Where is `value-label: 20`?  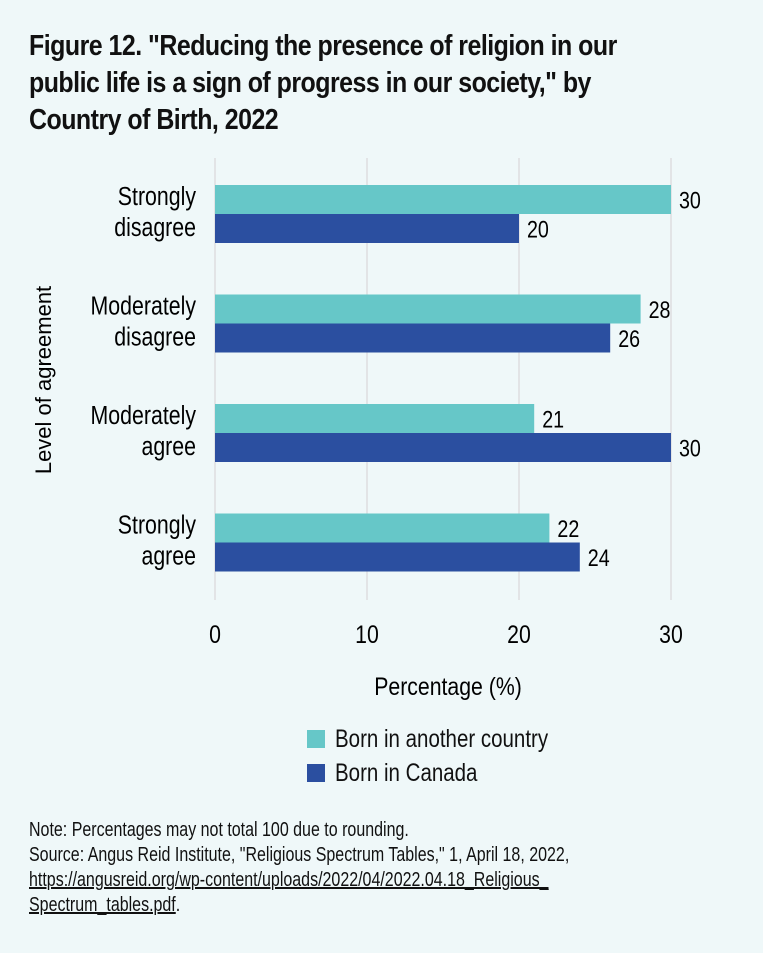 value-label: 20 is located at coordinates (538, 229).